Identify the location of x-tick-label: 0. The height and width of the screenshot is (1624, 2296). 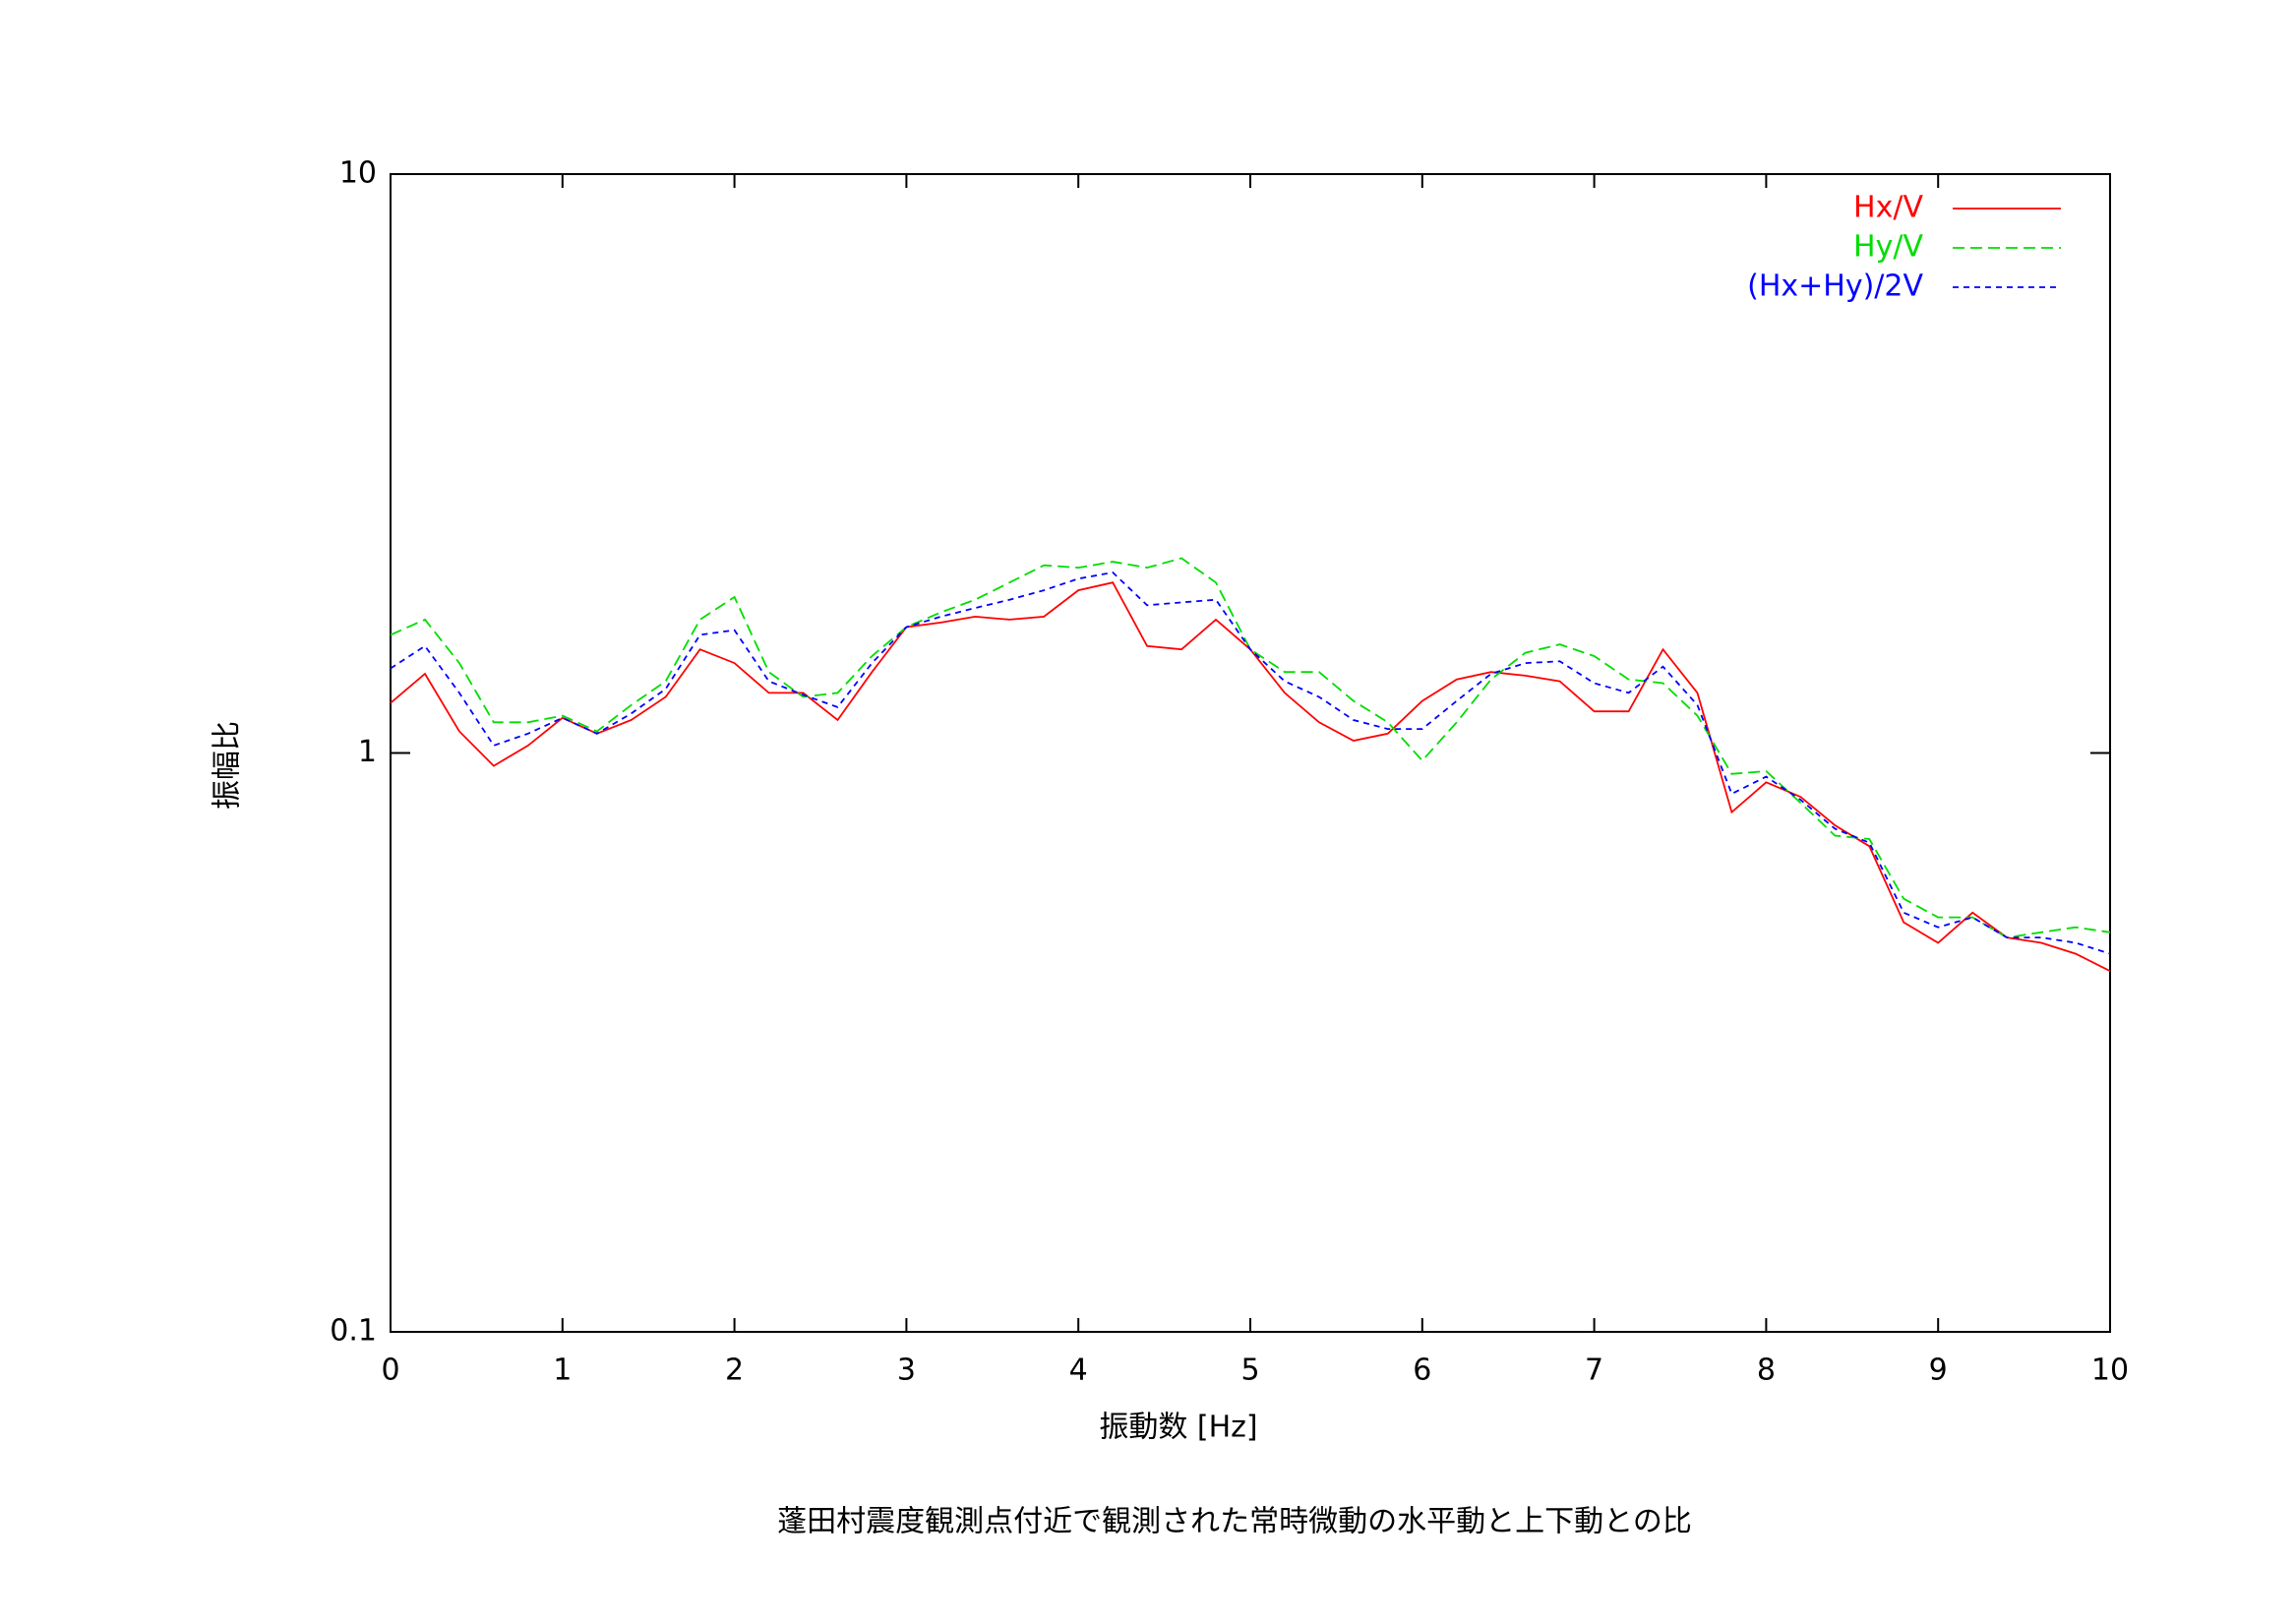
(390, 1370).